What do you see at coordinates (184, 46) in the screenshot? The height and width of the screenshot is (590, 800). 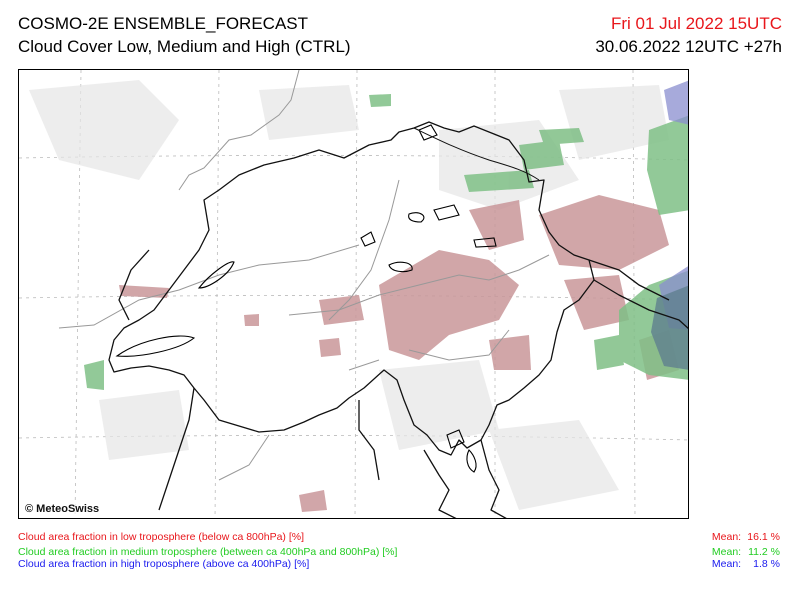 I see `chart-subtitle: Cloud Cover Low, Medium and High (CTRL)` at bounding box center [184, 46].